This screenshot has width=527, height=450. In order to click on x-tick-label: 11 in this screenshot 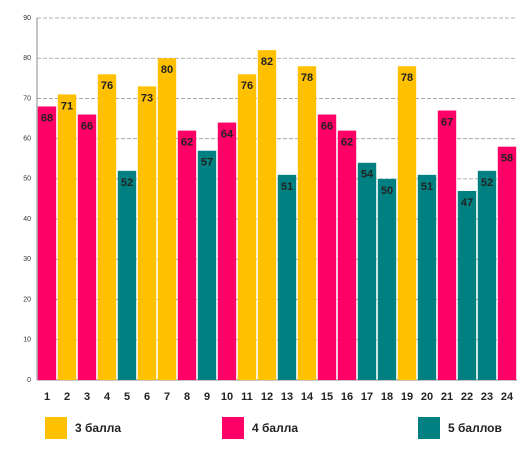, I will do `click(247, 397)`.